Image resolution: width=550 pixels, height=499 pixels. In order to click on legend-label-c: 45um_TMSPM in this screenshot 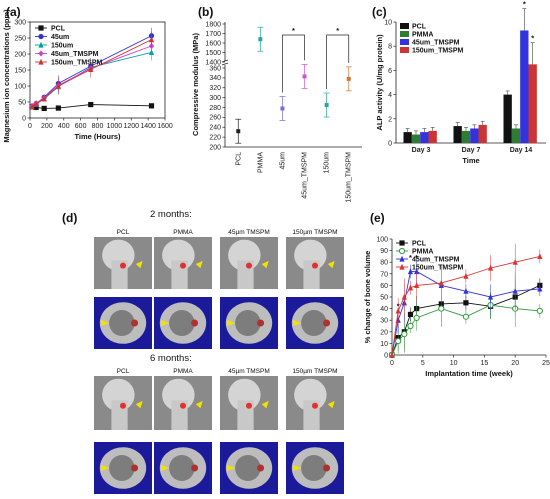, I will do `click(436, 43)`.